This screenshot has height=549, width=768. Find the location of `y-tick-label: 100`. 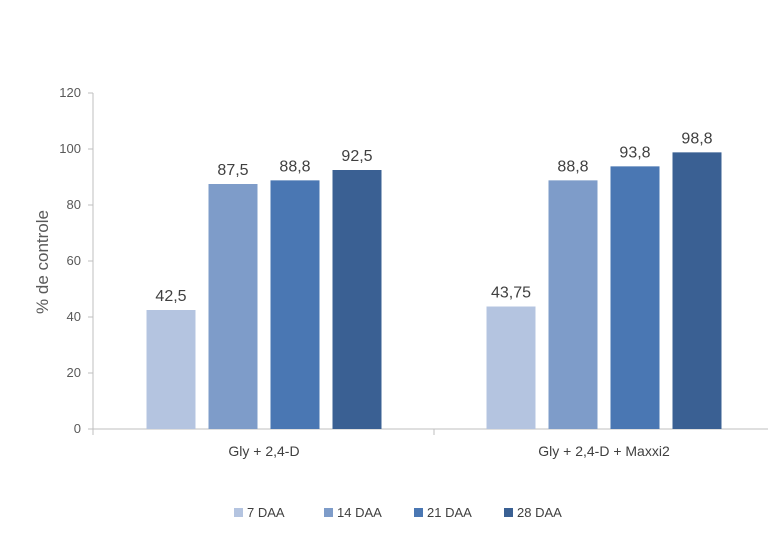

y-tick-label: 100 is located at coordinates (70, 148).